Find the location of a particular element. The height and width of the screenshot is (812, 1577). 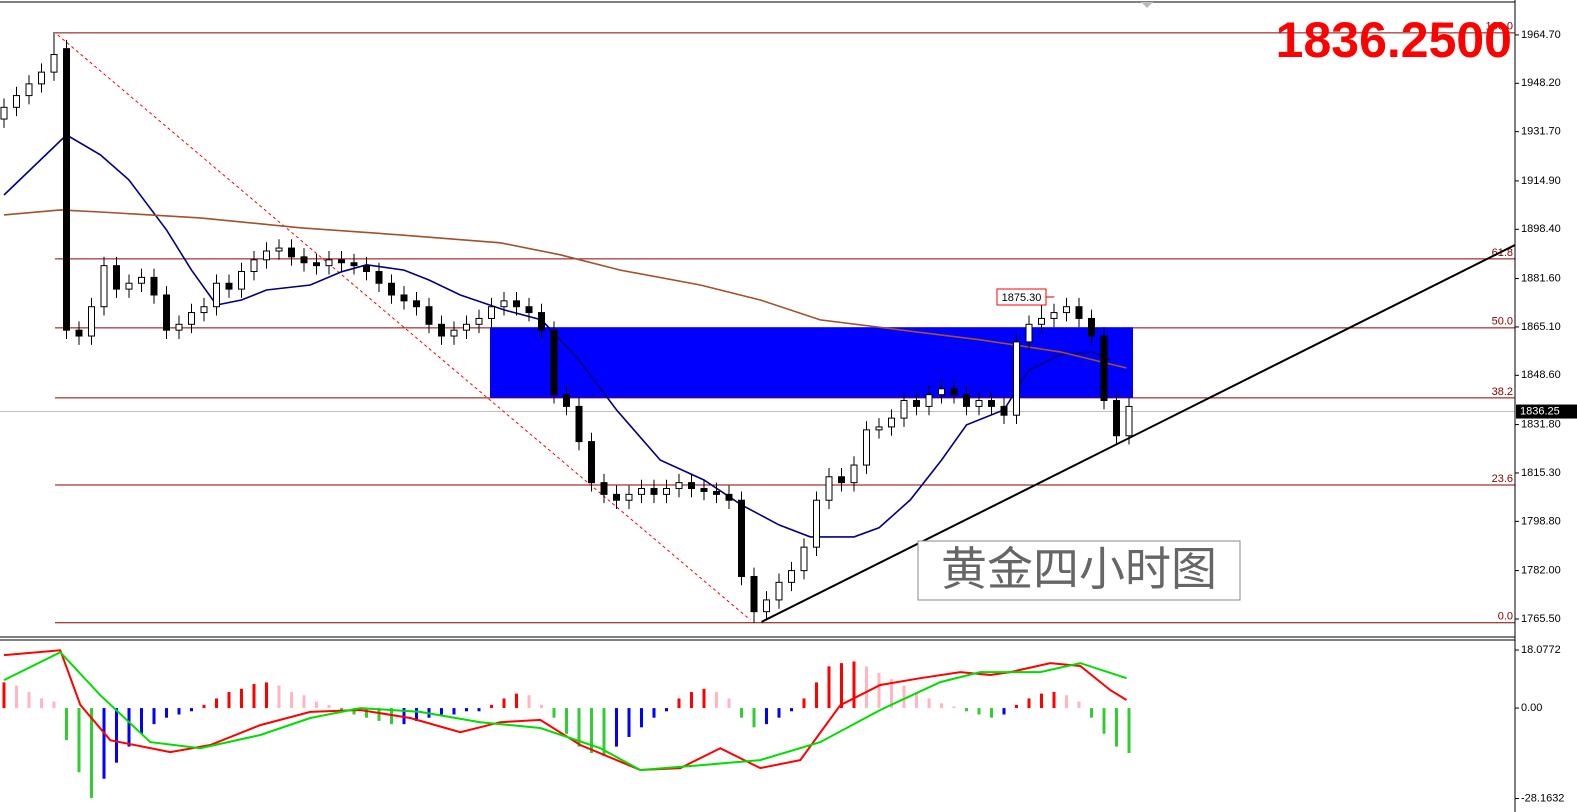

watermark: 黄金四小时图 is located at coordinates (1079, 569).